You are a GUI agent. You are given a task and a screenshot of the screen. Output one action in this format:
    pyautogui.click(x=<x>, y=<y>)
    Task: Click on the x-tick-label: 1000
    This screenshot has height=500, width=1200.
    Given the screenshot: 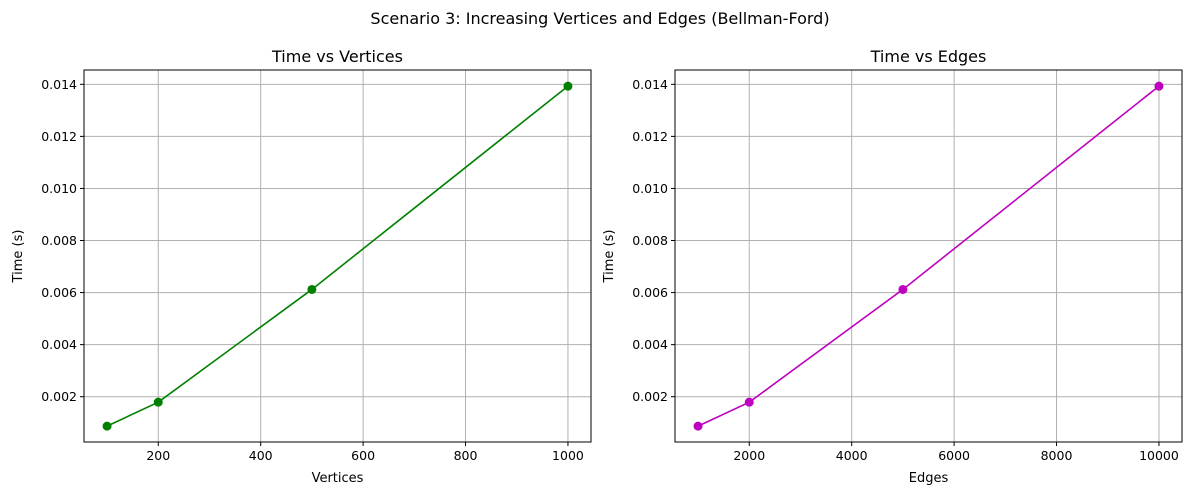 What is the action you would take?
    pyautogui.click(x=568, y=455)
    